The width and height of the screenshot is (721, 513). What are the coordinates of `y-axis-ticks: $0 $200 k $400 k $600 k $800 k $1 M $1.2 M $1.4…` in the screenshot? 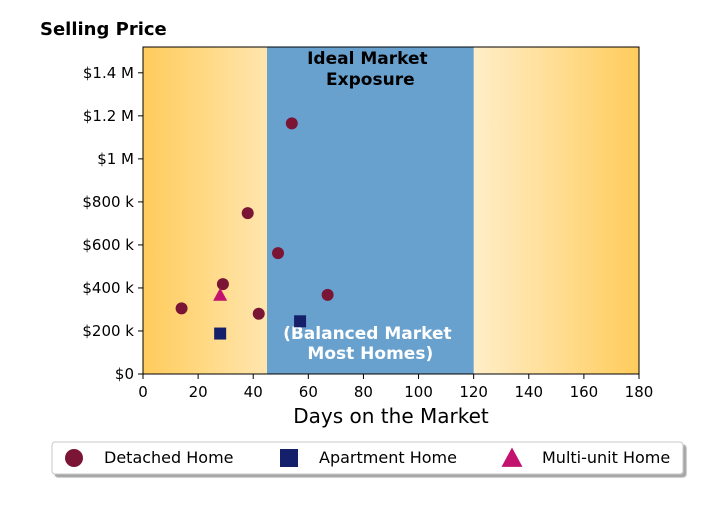 It's located at (112, 223).